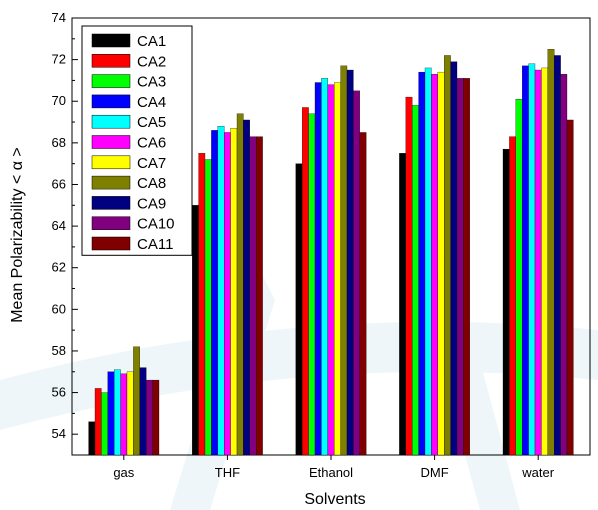 The height and width of the screenshot is (510, 598). I want to click on bar-ca7-water, so click(544, 261).